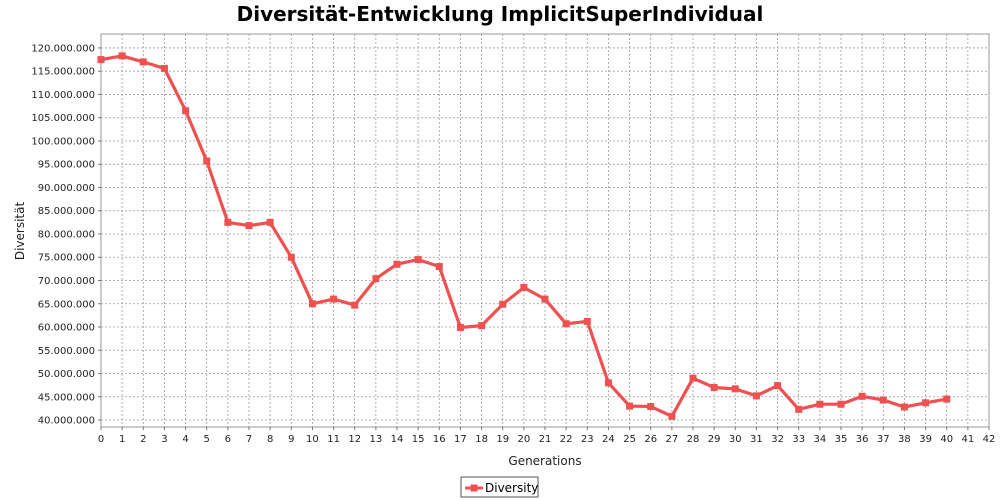 The height and width of the screenshot is (500, 1000). What do you see at coordinates (249, 439) in the screenshot?
I see `x-tick-label: 7` at bounding box center [249, 439].